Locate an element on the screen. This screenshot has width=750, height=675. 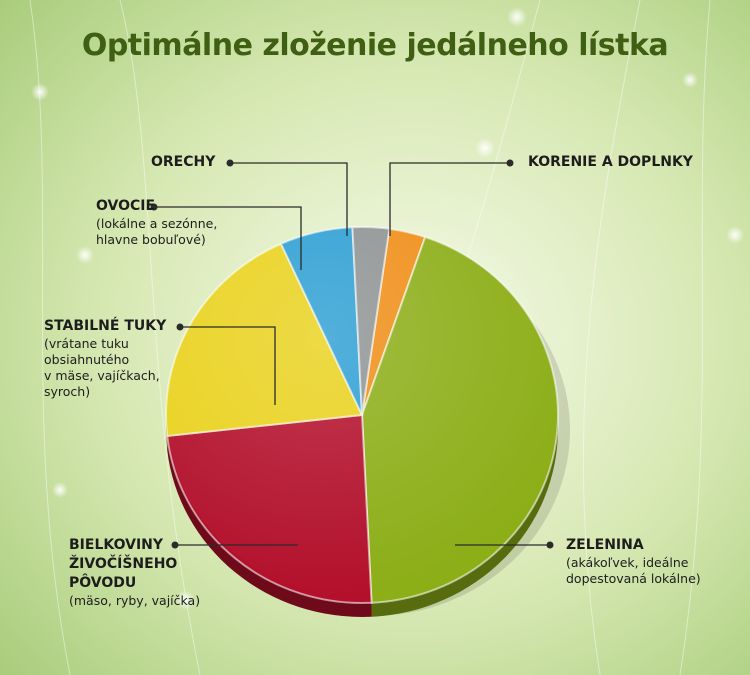
chart-title: Optimálne zloženie jedálneho lístka is located at coordinates (375, 45).